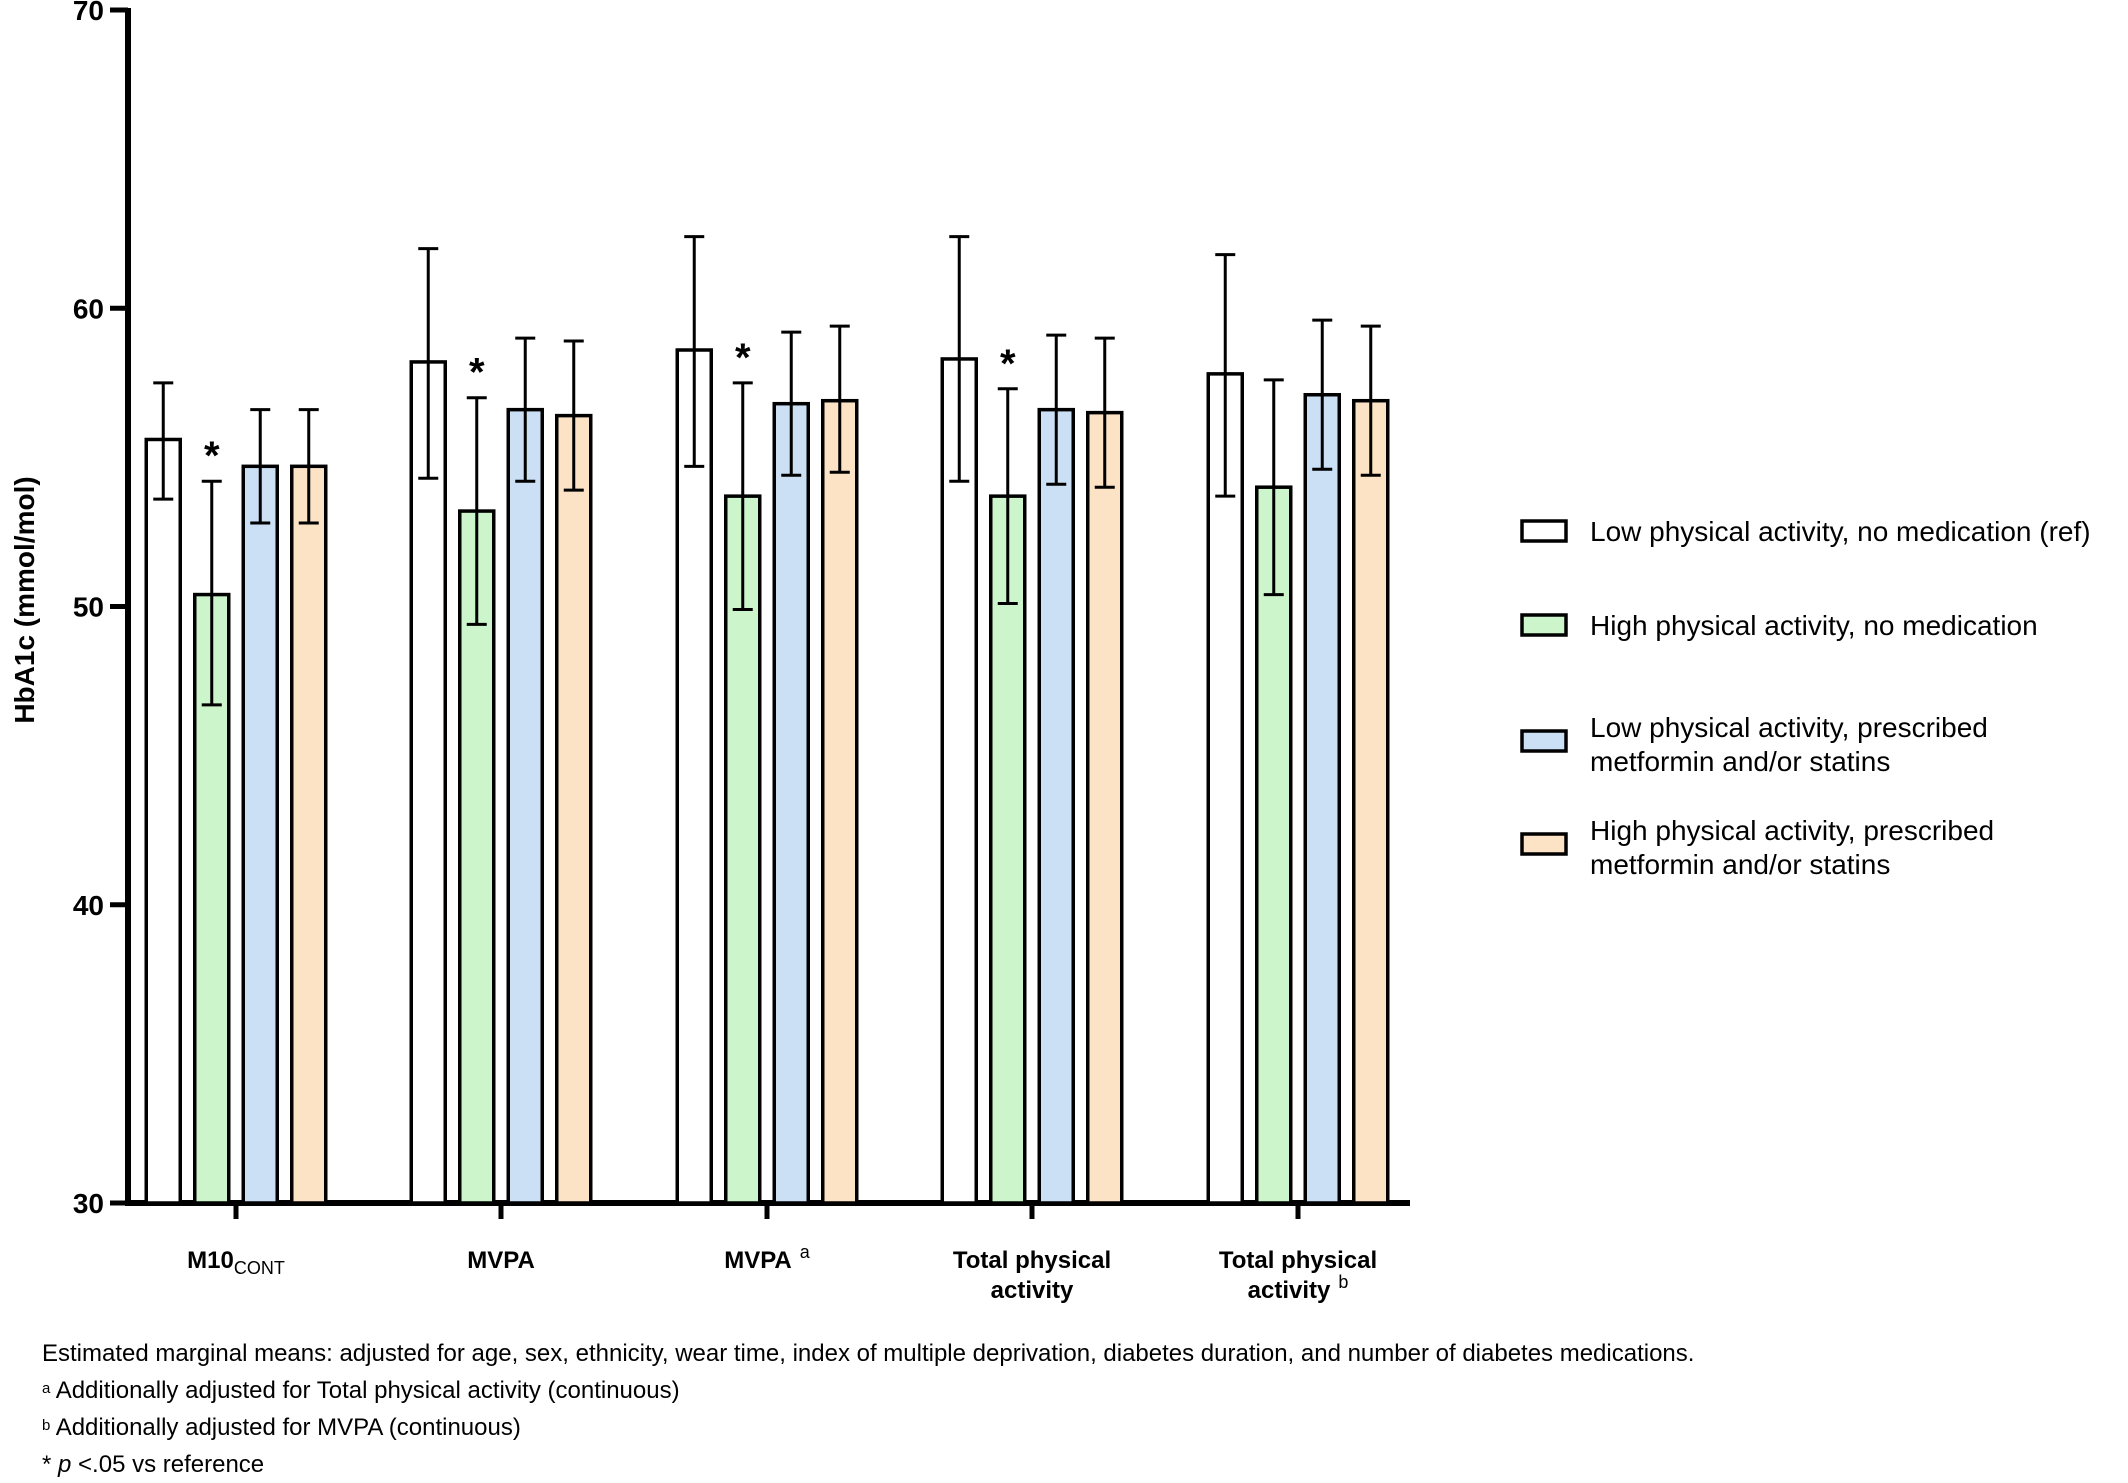  I want to click on x-category-label: MVPA a, so click(767, 1258).